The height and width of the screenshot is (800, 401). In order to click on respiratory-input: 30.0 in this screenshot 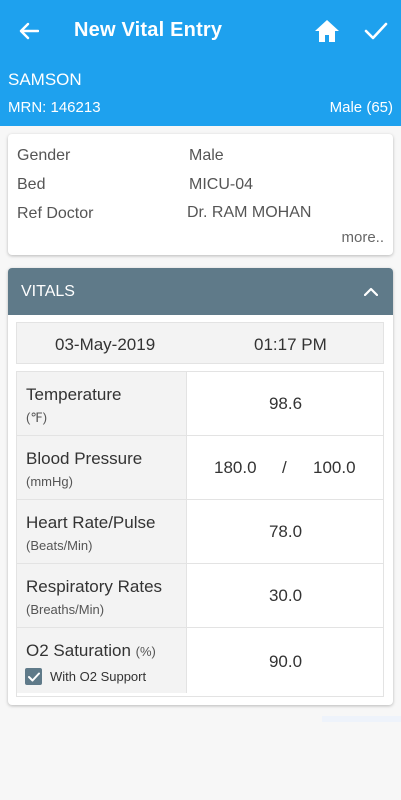, I will do `click(285, 595)`.